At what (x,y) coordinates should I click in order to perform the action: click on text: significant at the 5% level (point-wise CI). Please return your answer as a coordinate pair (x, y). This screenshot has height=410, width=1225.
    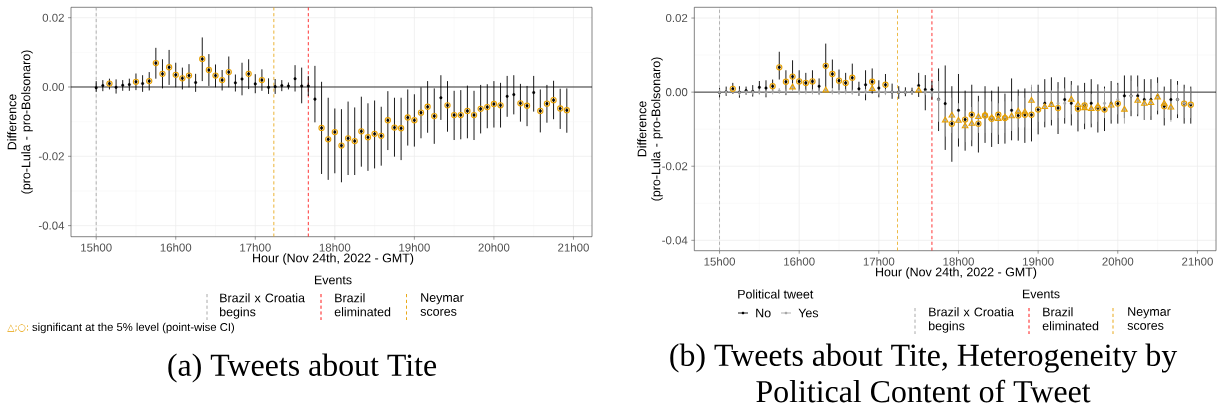
    Looking at the image, I should click on (133, 328).